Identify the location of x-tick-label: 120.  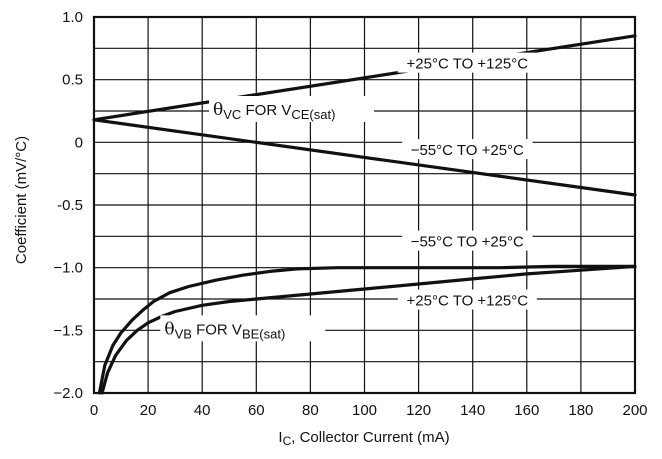
(418, 410).